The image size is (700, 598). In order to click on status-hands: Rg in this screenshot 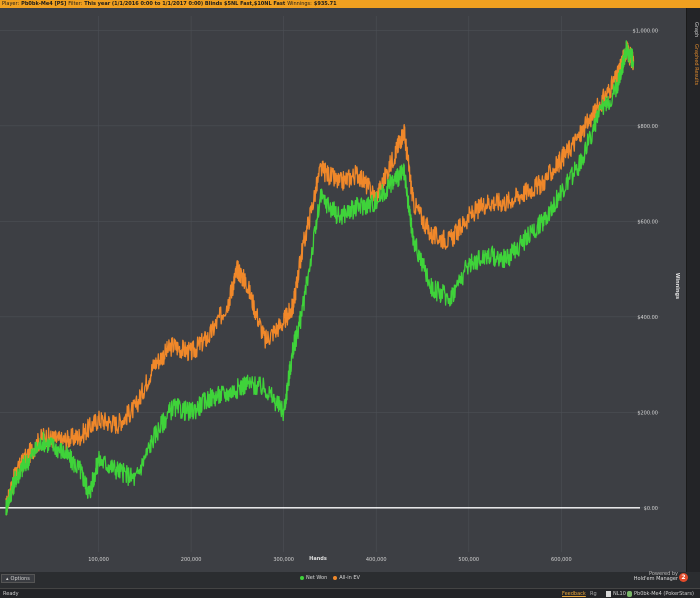, I will do `click(593, 593)`.